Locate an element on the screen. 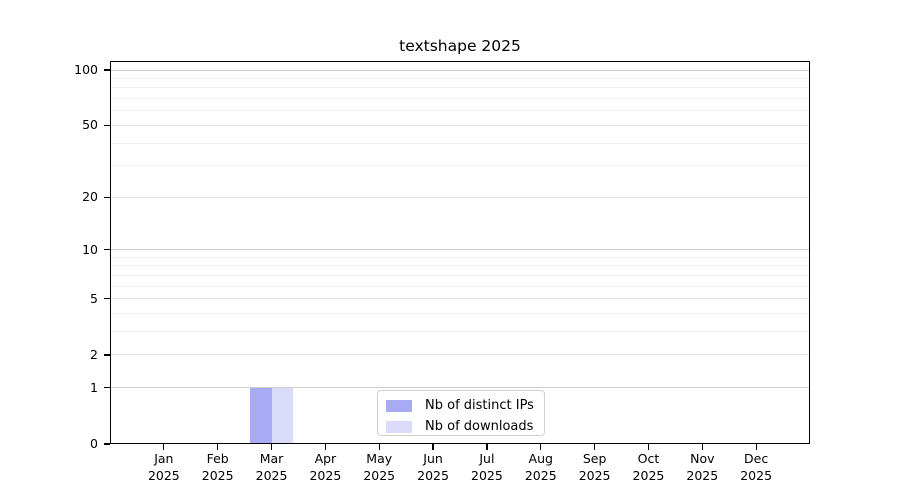  legend-item: Nb of distinct IPs is located at coordinates (461, 405).